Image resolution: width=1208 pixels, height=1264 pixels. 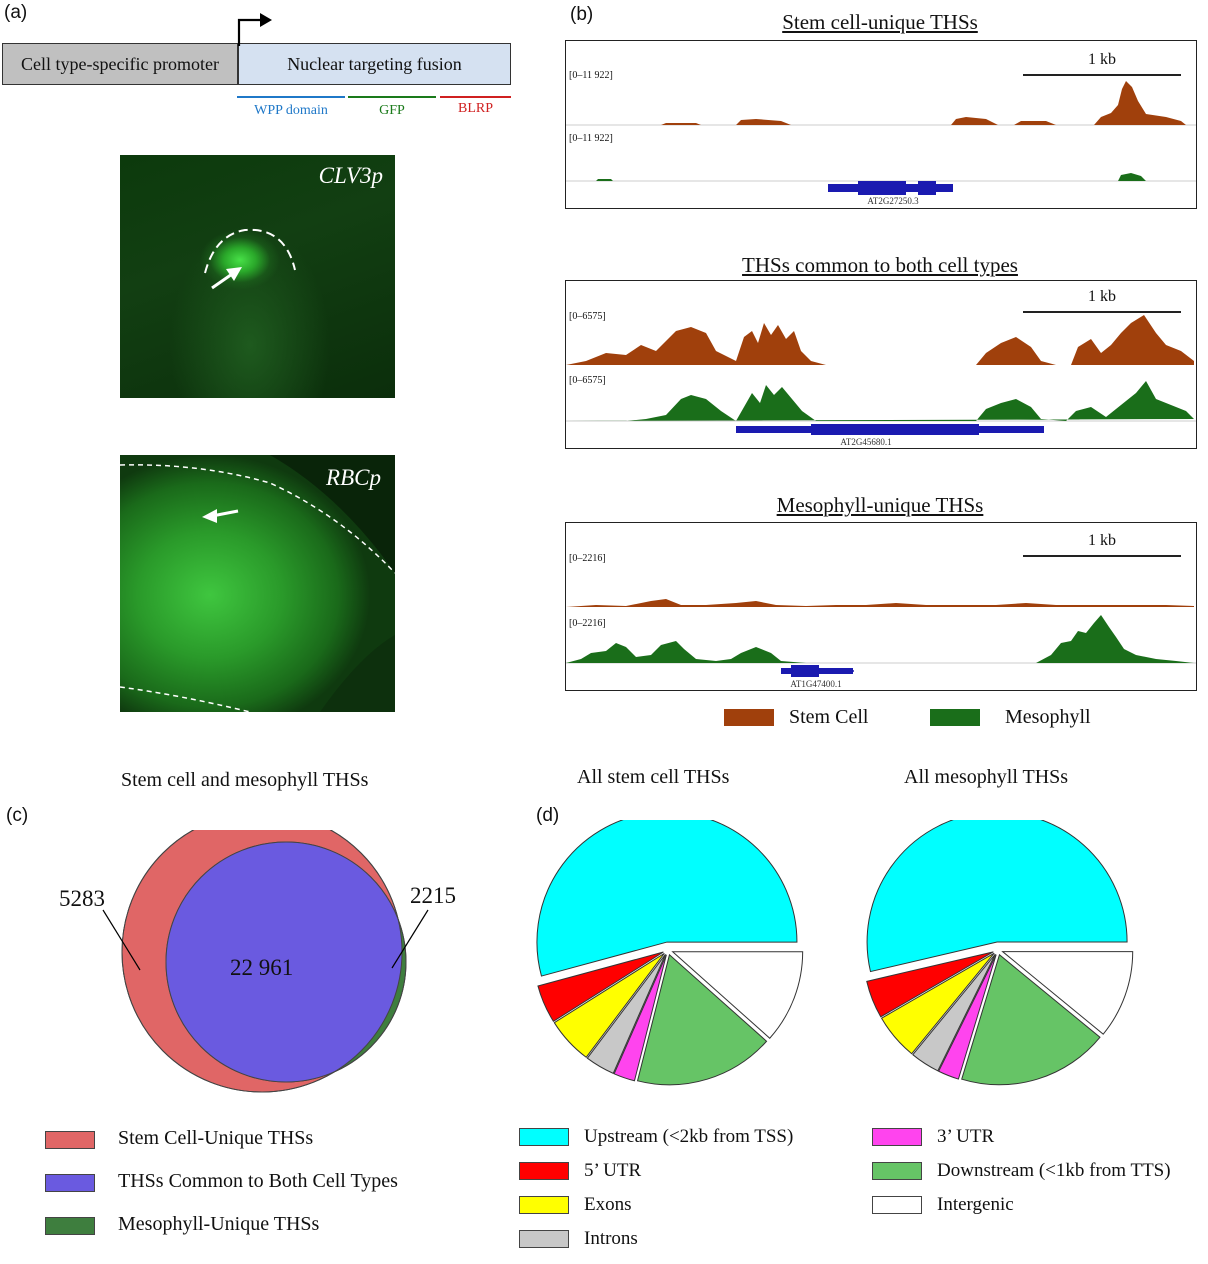 What do you see at coordinates (897, 1171) in the screenshot?
I see `legend-swatch-downstream` at bounding box center [897, 1171].